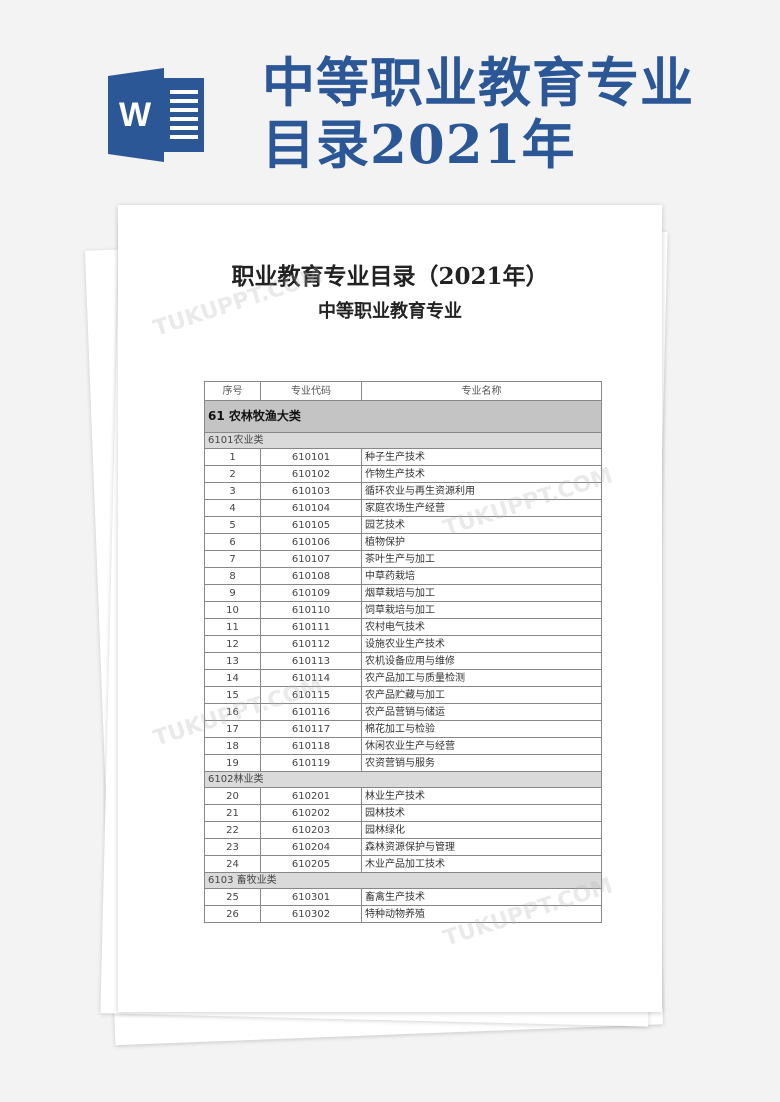 This screenshot has height=1102, width=780. I want to click on table-row: 10 610110 饲草栽培与加工, so click(403, 610).